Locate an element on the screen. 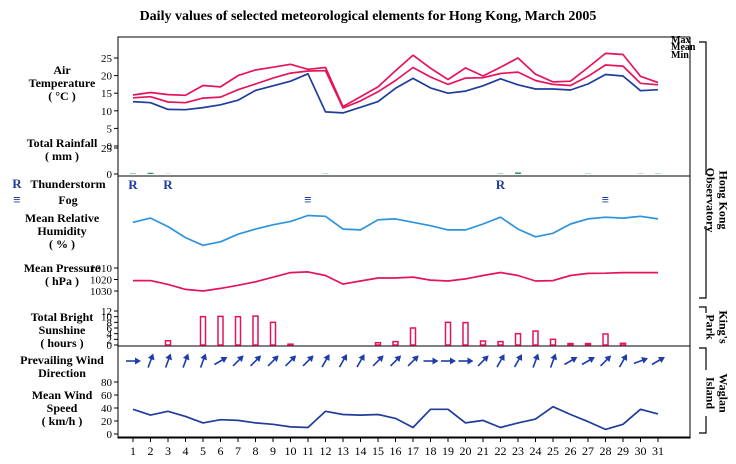 Image resolution: width=736 pixels, height=464 pixels. x-tick-label: 6 is located at coordinates (221, 451).